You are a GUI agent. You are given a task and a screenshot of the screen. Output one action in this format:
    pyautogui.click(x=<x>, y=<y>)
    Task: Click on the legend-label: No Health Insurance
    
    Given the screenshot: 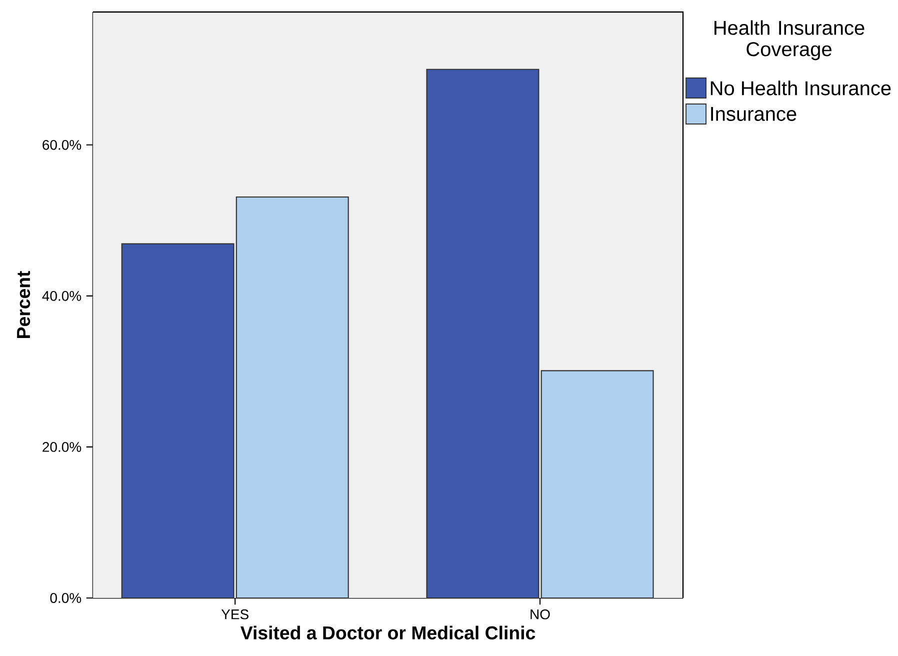 What is the action you would take?
    pyautogui.click(x=800, y=88)
    